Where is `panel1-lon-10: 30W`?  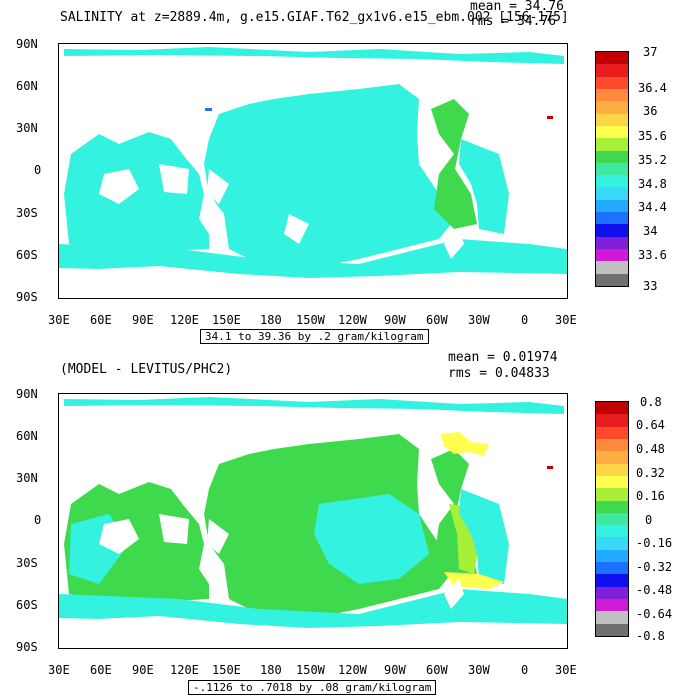
panel1-lon-10: 30W is located at coordinates (479, 320).